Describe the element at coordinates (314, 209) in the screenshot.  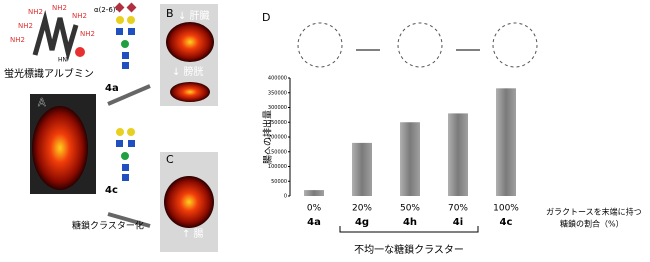
I see `x-tick-label: 0%` at that location.